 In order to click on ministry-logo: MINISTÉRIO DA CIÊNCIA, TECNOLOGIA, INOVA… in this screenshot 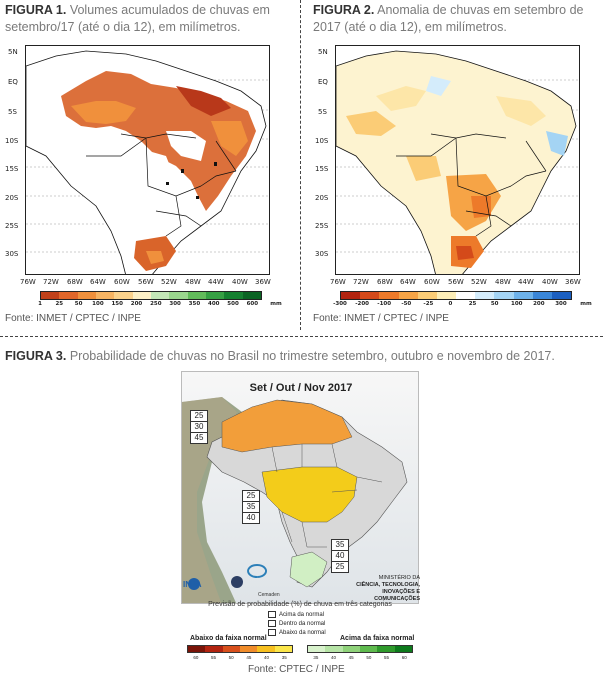, I will do `click(380, 589)`.